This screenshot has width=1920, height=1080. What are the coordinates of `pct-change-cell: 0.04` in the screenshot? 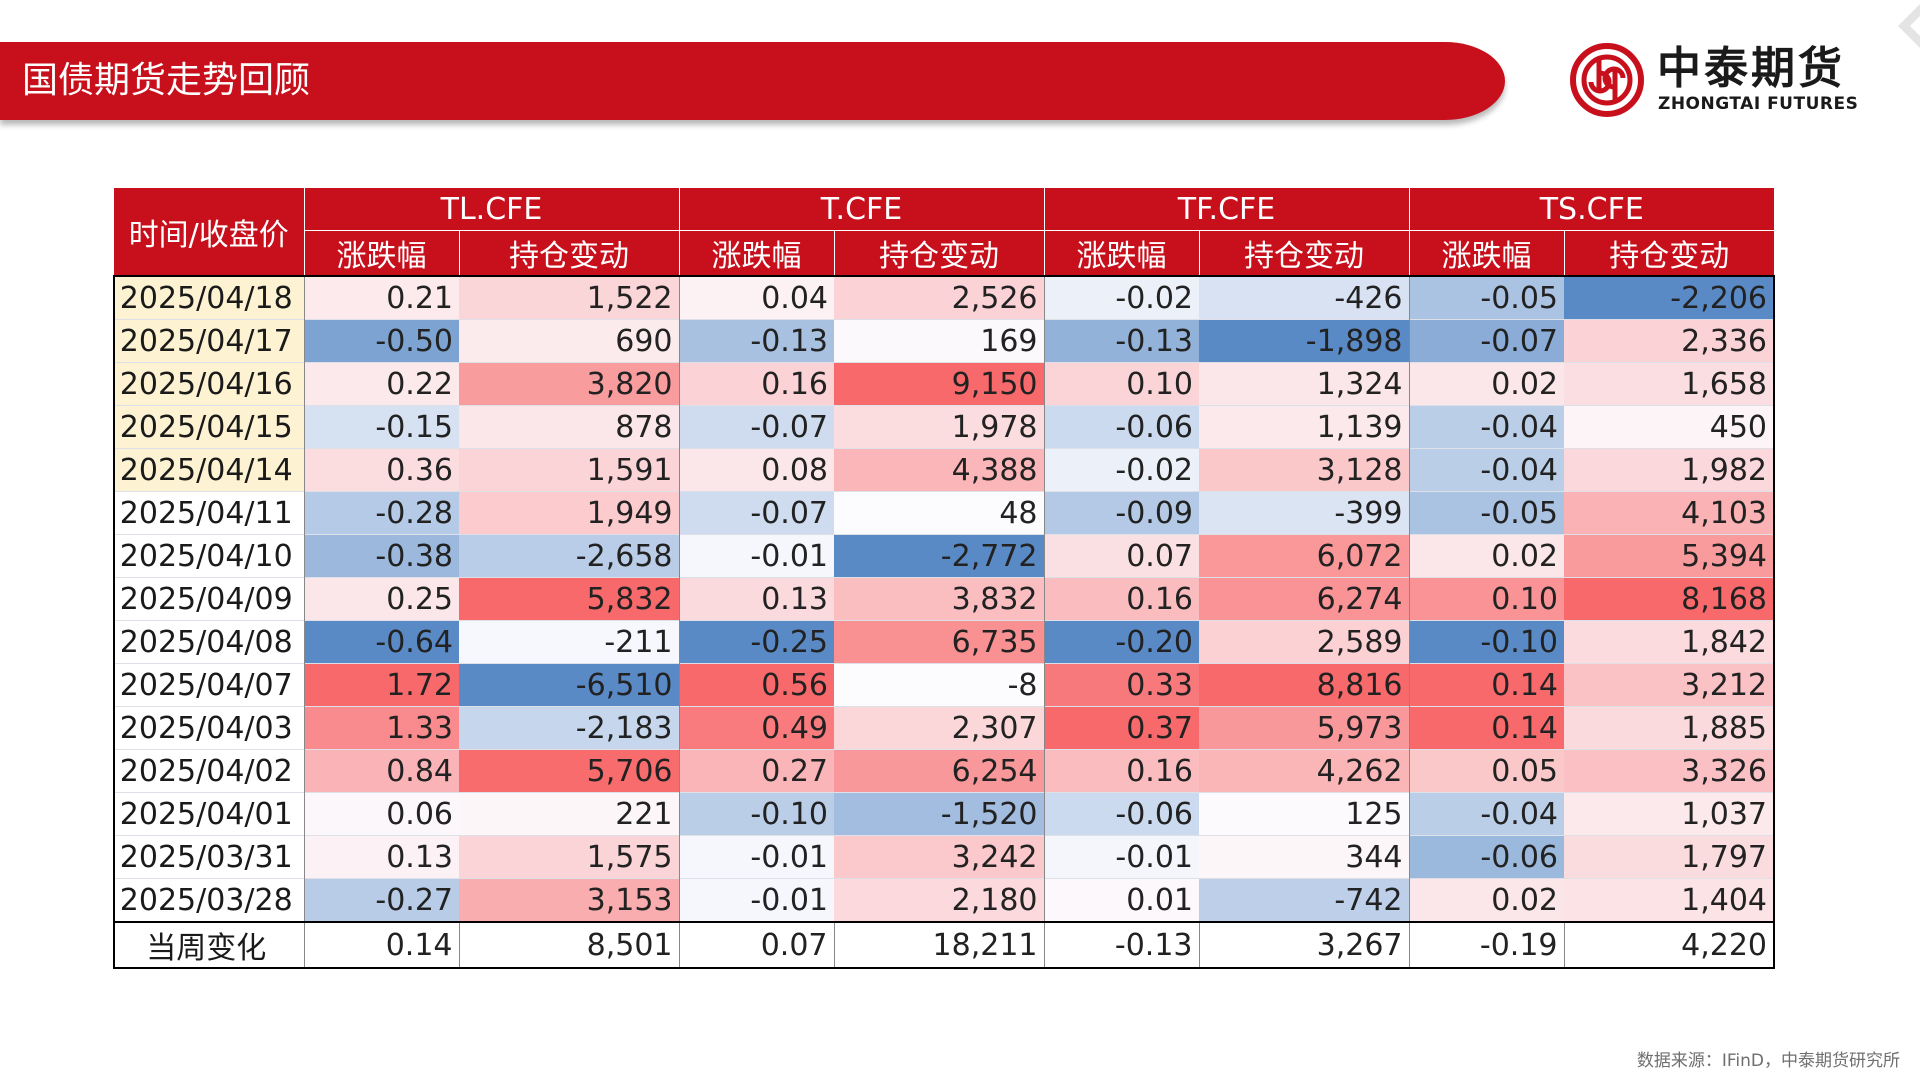 It's located at (756, 298).